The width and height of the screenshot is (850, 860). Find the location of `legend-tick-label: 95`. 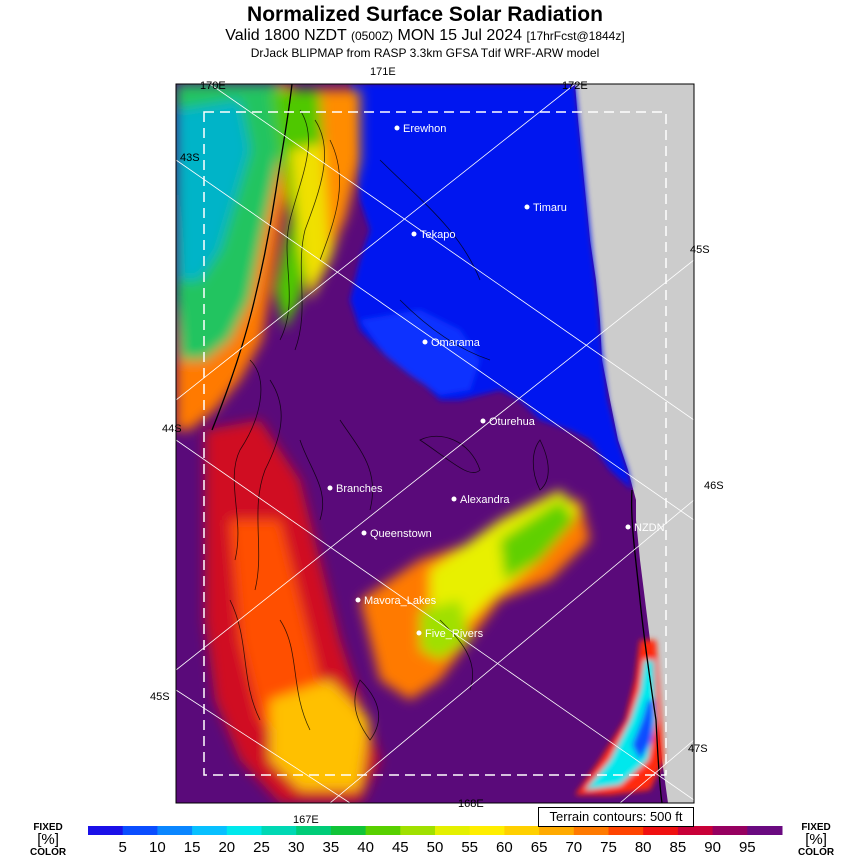

legend-tick-label: 95 is located at coordinates (747, 847).